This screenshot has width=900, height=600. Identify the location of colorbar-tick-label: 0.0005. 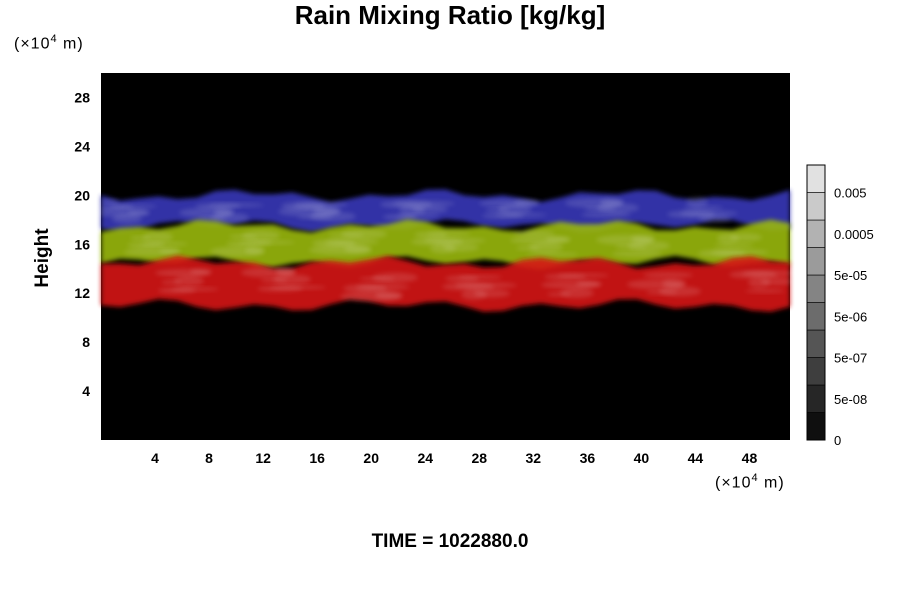
(854, 234).